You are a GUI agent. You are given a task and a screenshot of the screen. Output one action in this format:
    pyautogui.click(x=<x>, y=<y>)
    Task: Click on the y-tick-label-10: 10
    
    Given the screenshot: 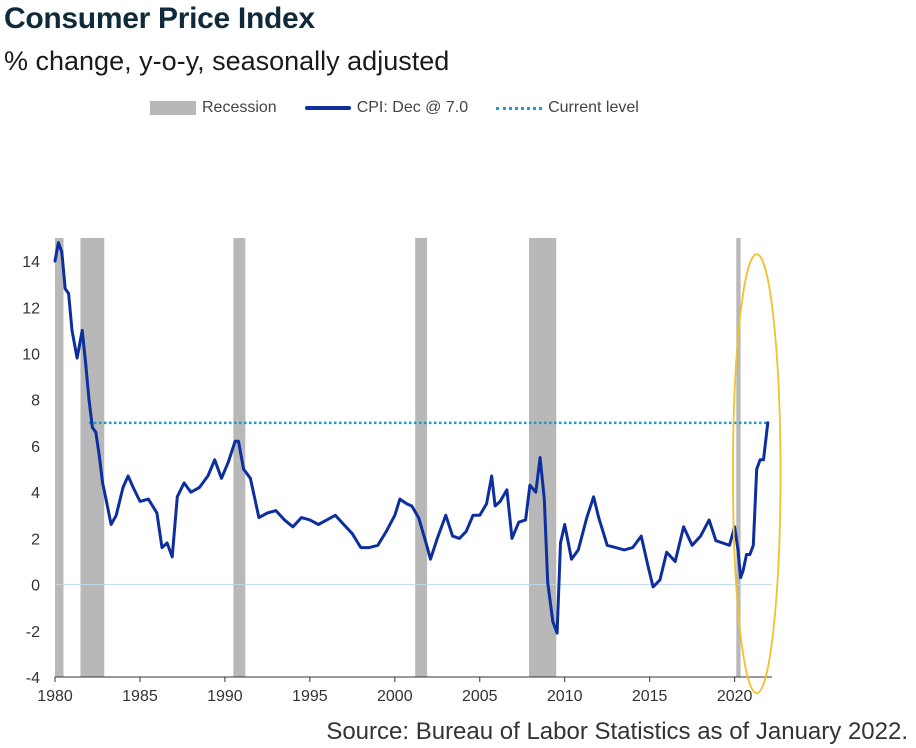 What is the action you would take?
    pyautogui.click(x=31, y=355)
    